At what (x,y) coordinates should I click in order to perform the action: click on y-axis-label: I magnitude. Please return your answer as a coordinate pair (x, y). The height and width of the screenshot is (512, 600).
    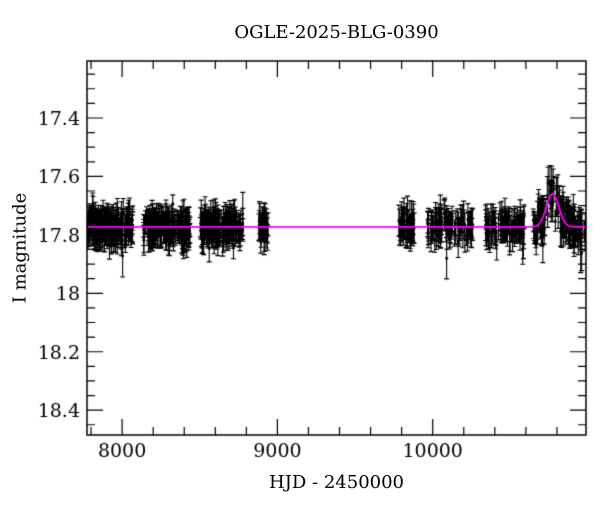
    Looking at the image, I should click on (20, 248).